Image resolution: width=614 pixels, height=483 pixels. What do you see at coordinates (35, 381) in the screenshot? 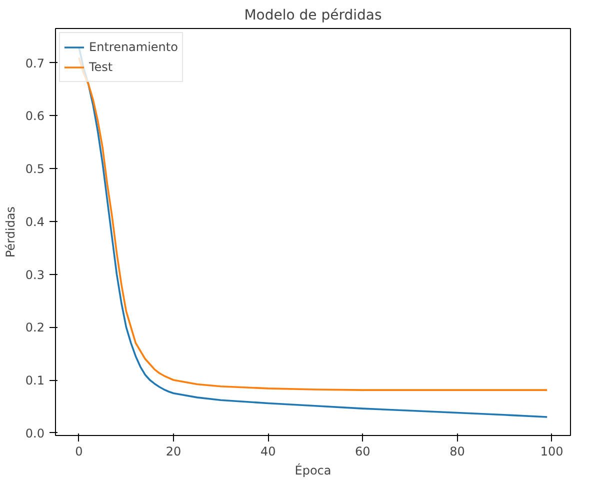
I see `y-tick-label: 0.1` at bounding box center [35, 381].